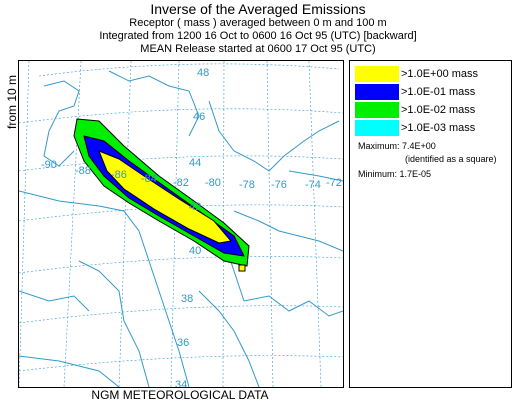 This screenshot has width=516, height=406. What do you see at coordinates (377, 110) in the screenshot?
I see `legend-swatch-green` at bounding box center [377, 110].